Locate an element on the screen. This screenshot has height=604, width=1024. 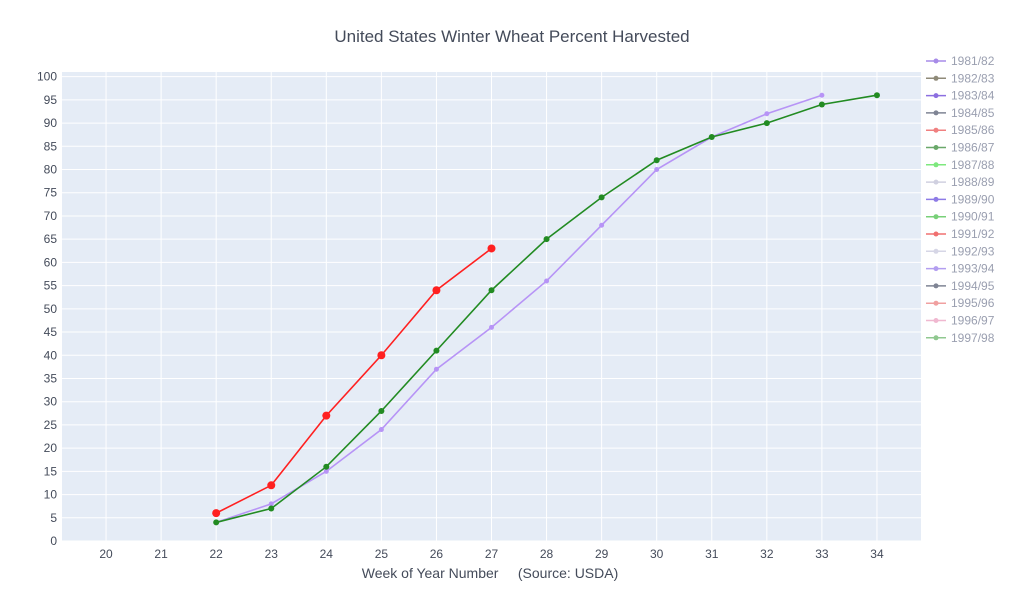
legend-item: 1993/94 is located at coordinates (960, 269).